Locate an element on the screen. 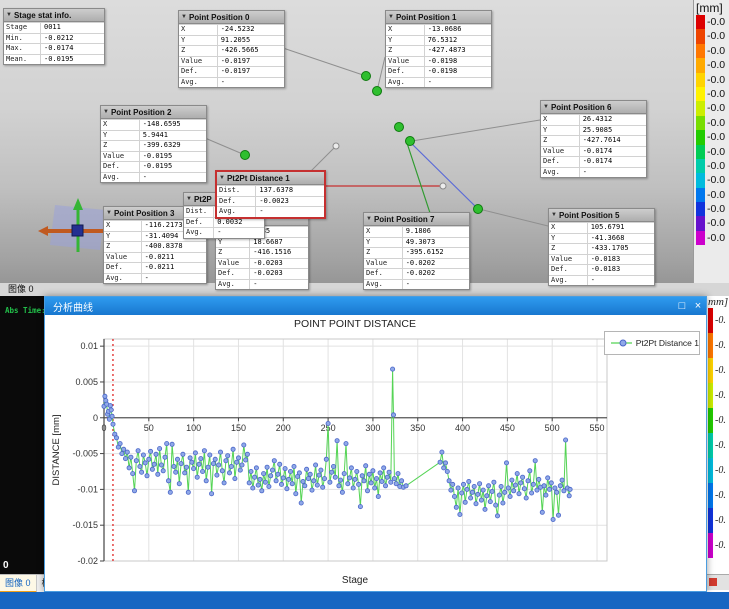 This screenshot has height=609, width=729. reference-point is located at coordinates (336, 146).